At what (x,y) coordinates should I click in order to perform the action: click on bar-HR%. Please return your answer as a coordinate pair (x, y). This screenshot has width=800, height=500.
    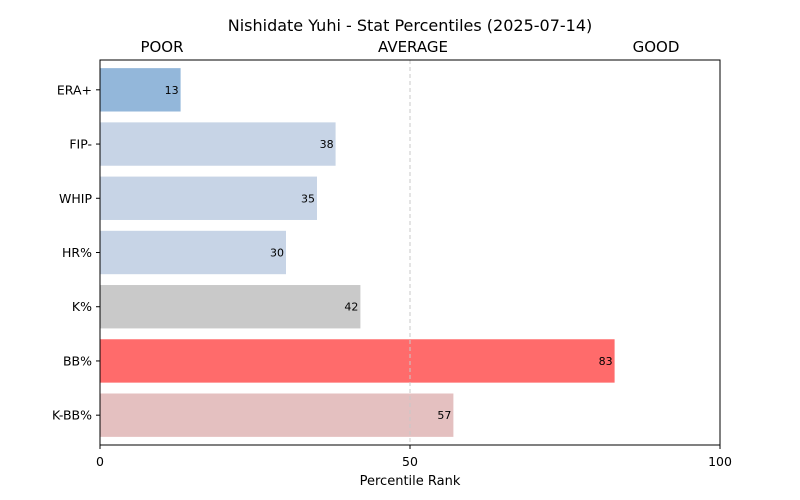
    Looking at the image, I should click on (193, 252).